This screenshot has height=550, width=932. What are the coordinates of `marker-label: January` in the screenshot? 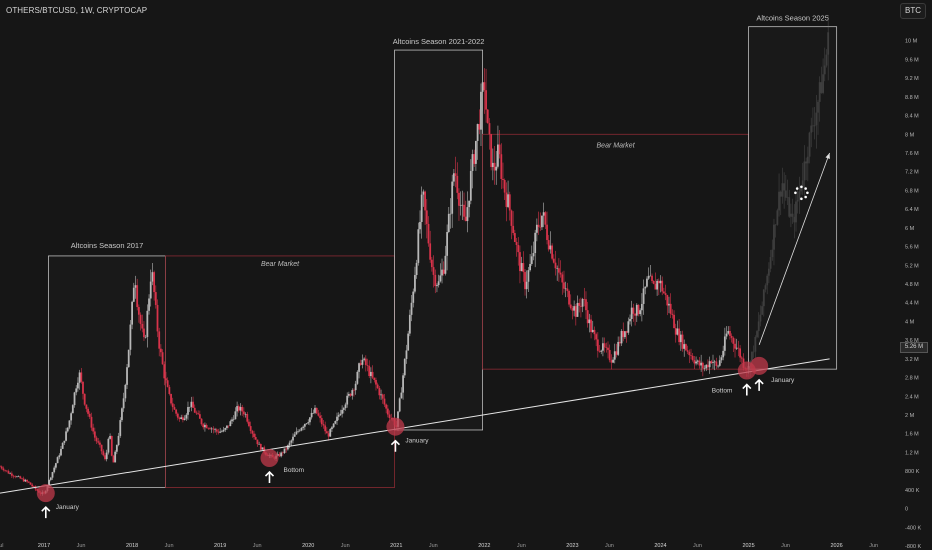 It's located at (417, 441).